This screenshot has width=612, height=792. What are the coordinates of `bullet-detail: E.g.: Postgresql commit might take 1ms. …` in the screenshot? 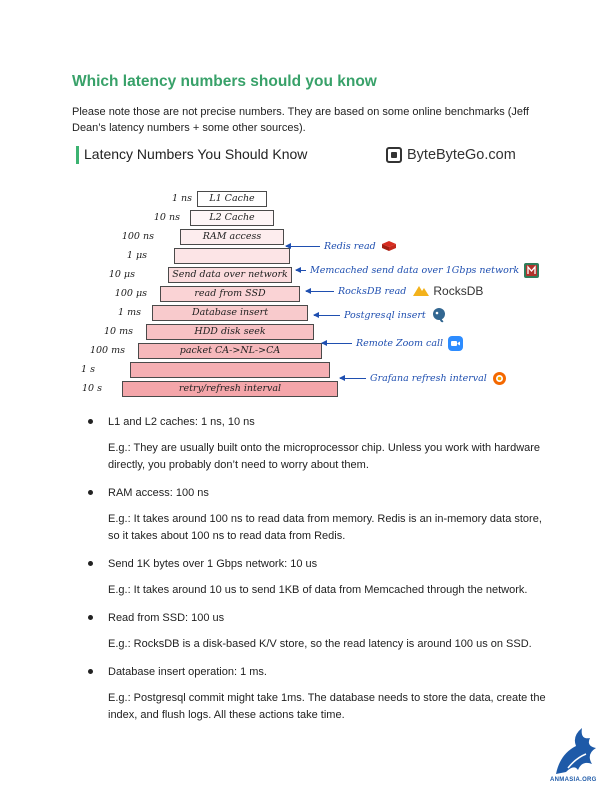 It's located at (327, 706).